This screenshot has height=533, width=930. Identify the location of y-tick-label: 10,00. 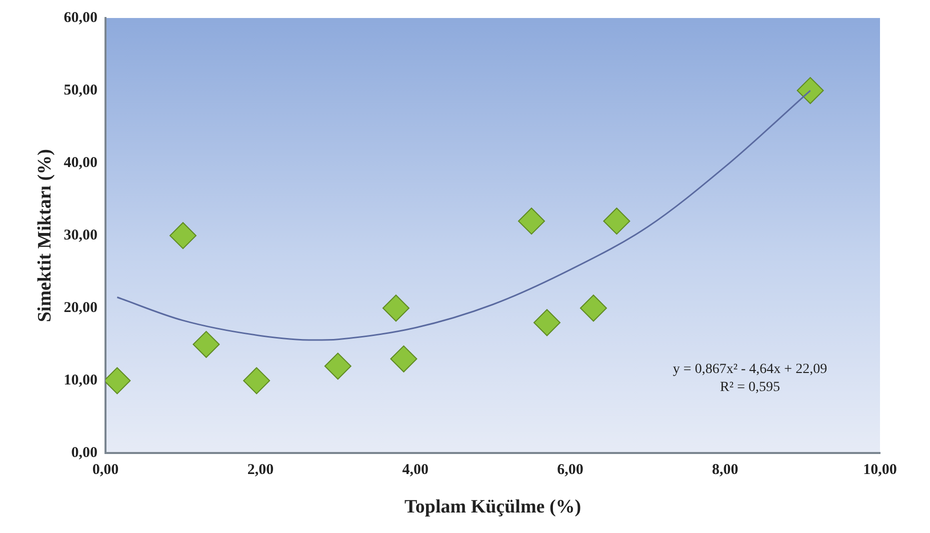
(81, 380).